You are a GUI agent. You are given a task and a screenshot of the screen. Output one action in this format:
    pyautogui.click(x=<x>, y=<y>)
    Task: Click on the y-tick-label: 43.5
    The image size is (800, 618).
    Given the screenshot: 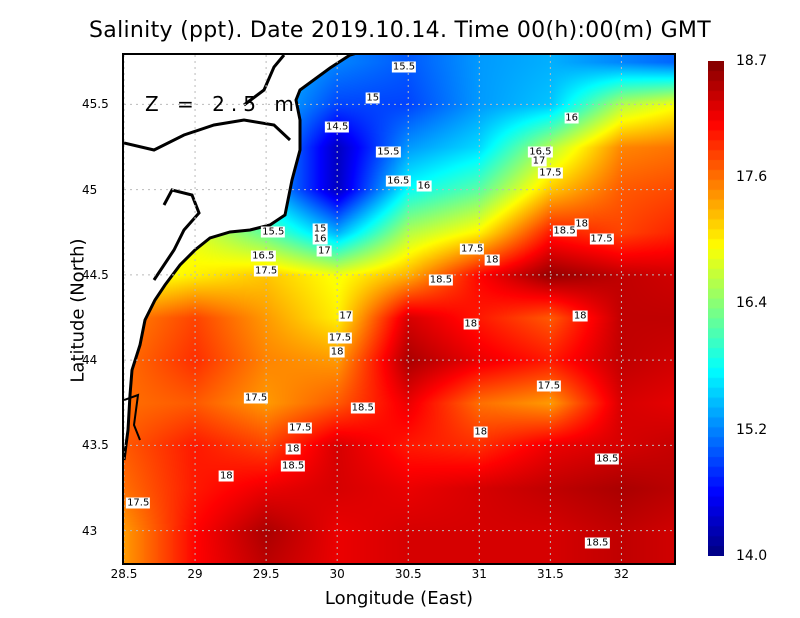 What is the action you would take?
    pyautogui.click(x=95, y=445)
    